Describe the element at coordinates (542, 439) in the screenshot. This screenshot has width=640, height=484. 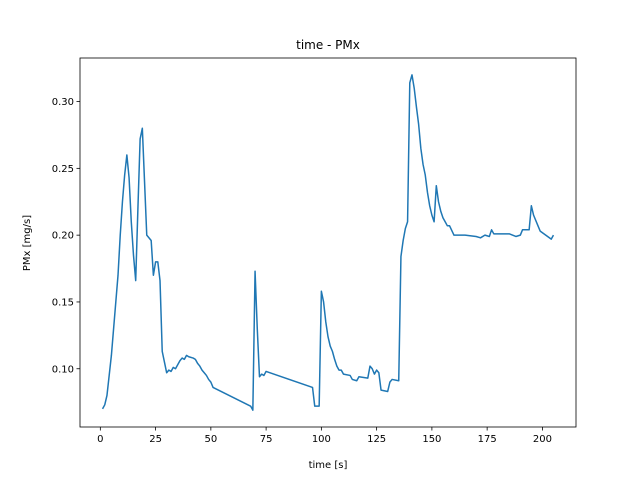
I see `x-tick-label: 200` at that location.